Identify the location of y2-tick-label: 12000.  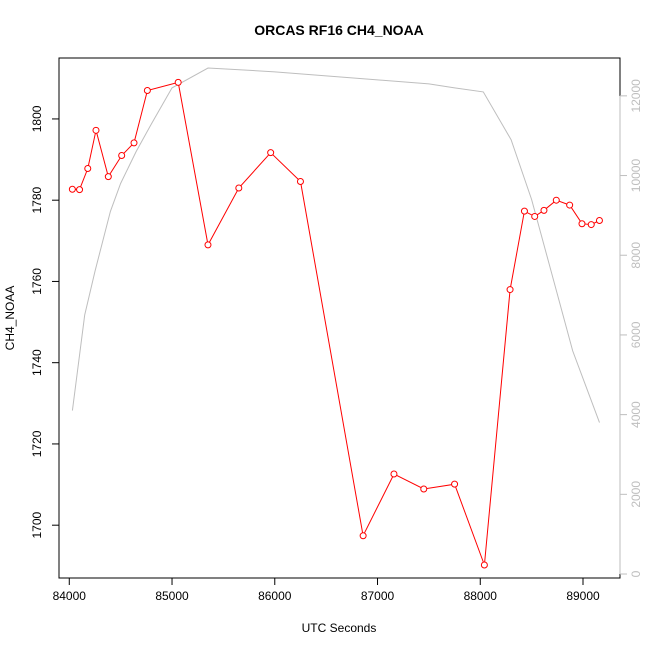
(636, 96).